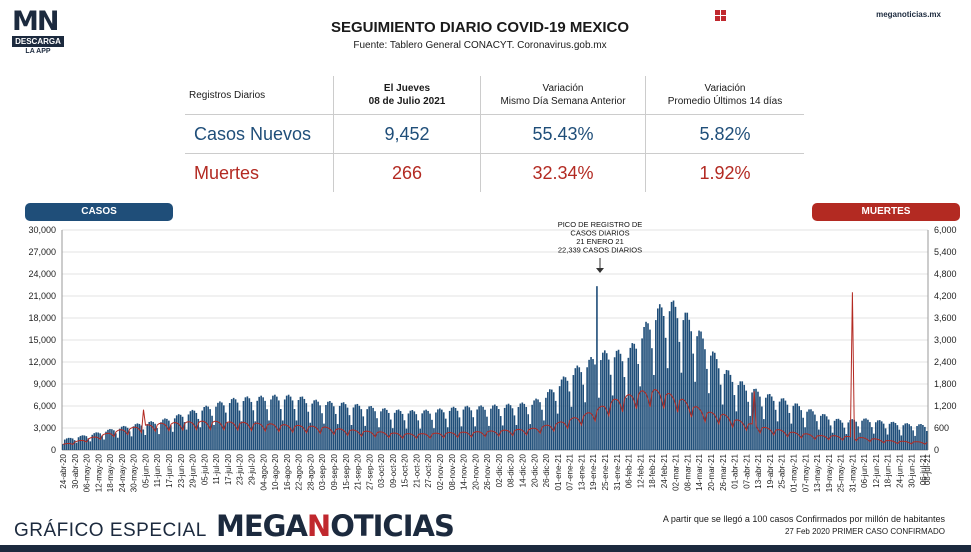 This screenshot has width=971, height=552. I want to click on x-tick-label: 21-sep-20, so click(358, 471).